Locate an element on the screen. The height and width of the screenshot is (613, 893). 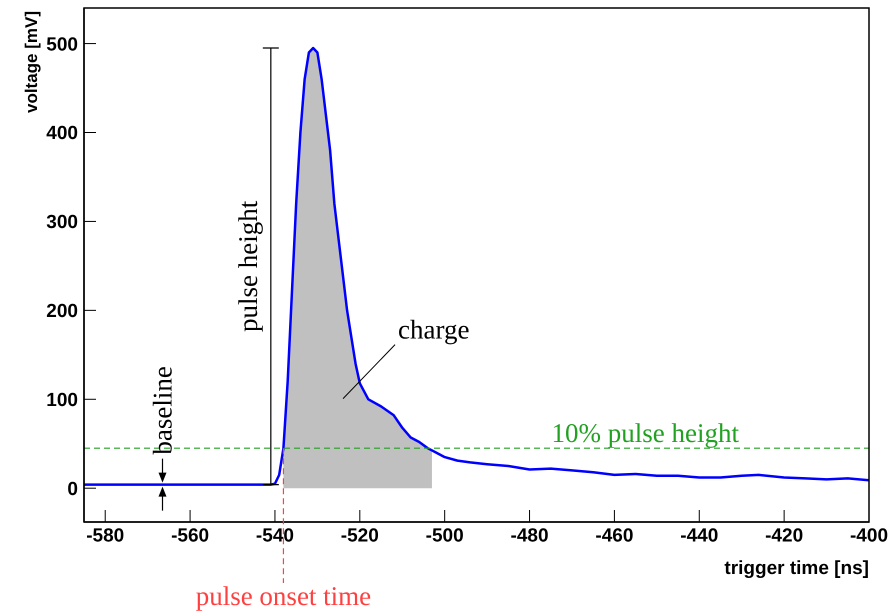
x-tick-label: -440 is located at coordinates (699, 535).